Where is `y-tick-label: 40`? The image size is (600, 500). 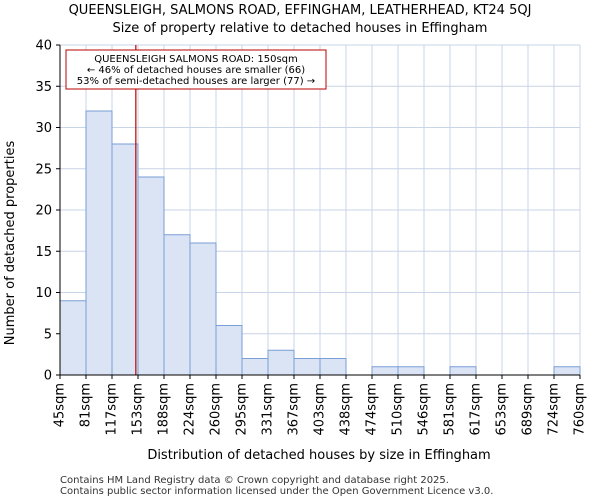 y-tick-label: 40 is located at coordinates (43, 46).